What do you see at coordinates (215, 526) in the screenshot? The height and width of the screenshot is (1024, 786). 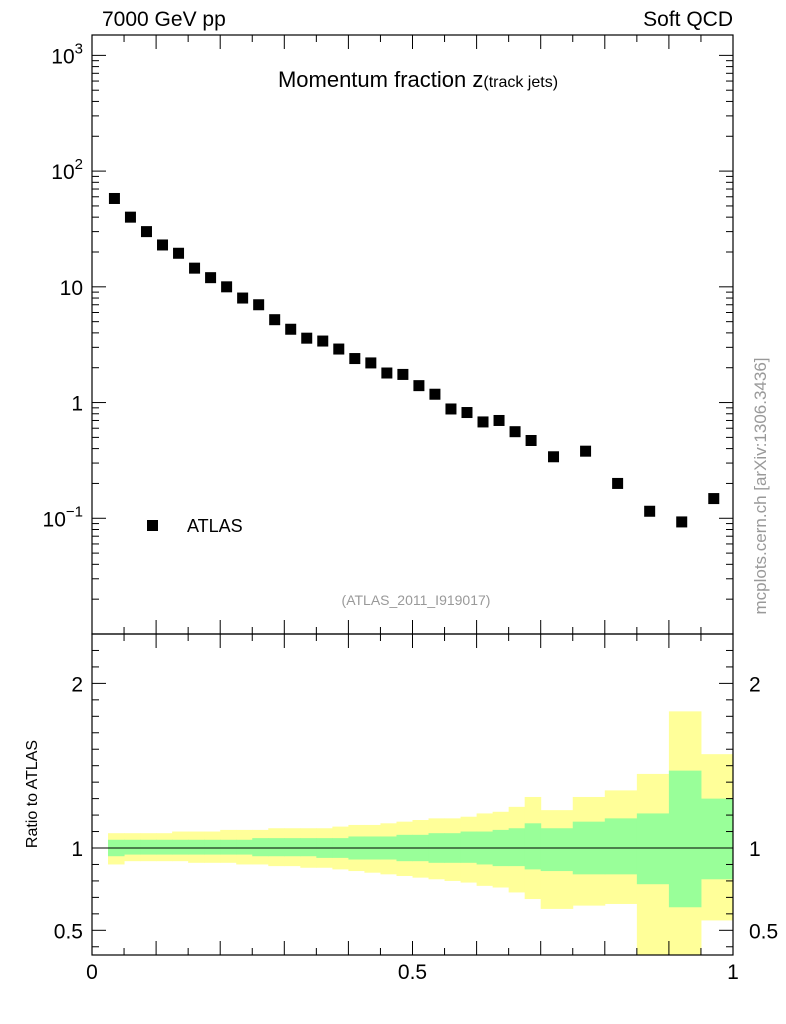 I see `legend-label-atlas: ATLAS` at bounding box center [215, 526].